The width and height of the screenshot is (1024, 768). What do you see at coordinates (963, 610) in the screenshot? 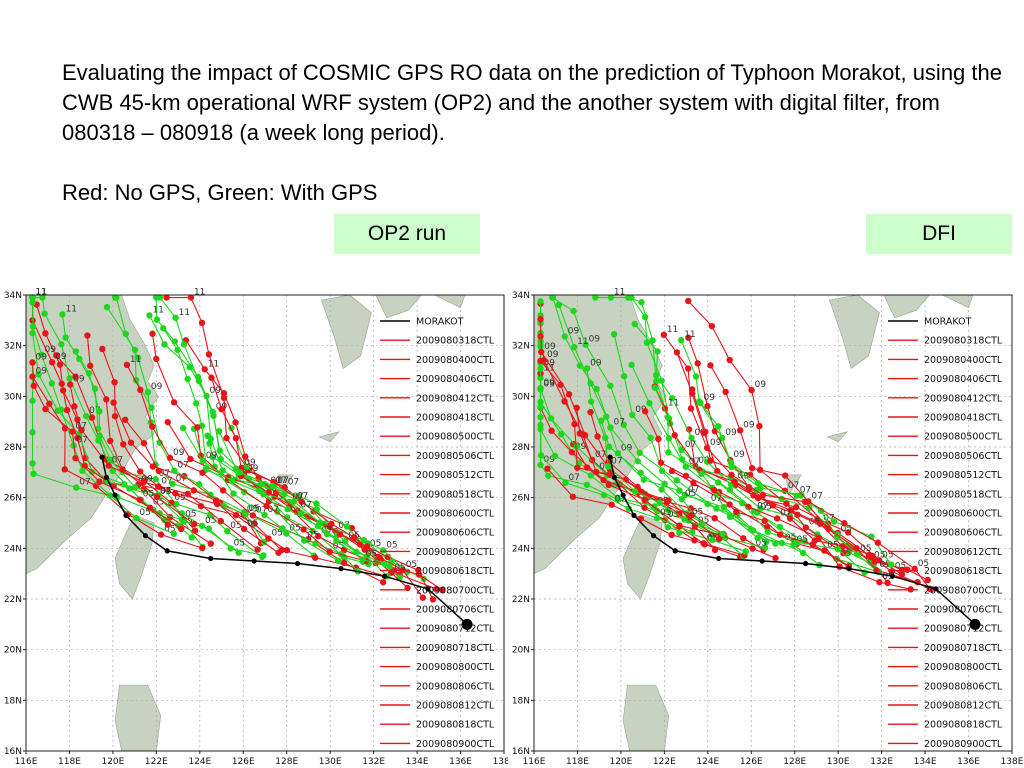
I see `legend-run-label: 2009080706CTL` at bounding box center [963, 610].